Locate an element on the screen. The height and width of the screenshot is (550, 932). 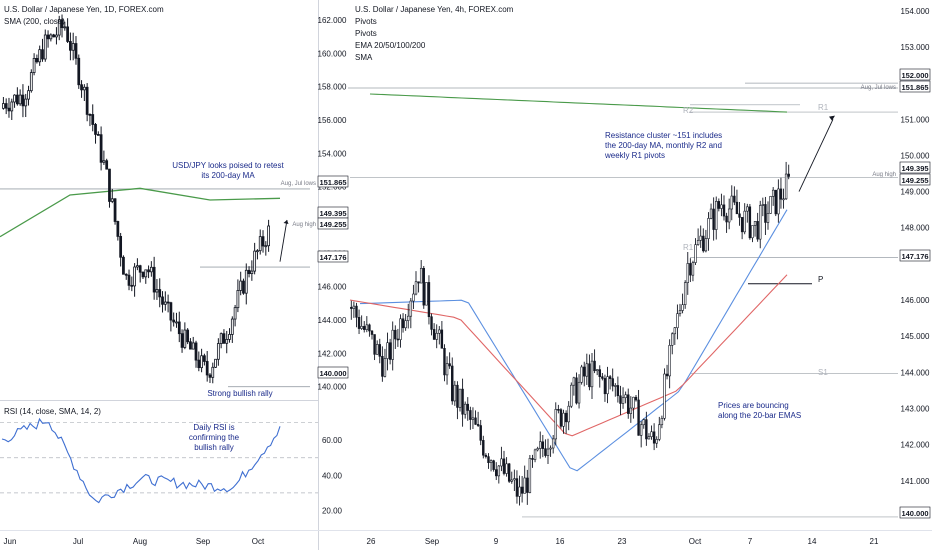
annotation-ema: Prices are bouncing is located at coordinates (753, 405).